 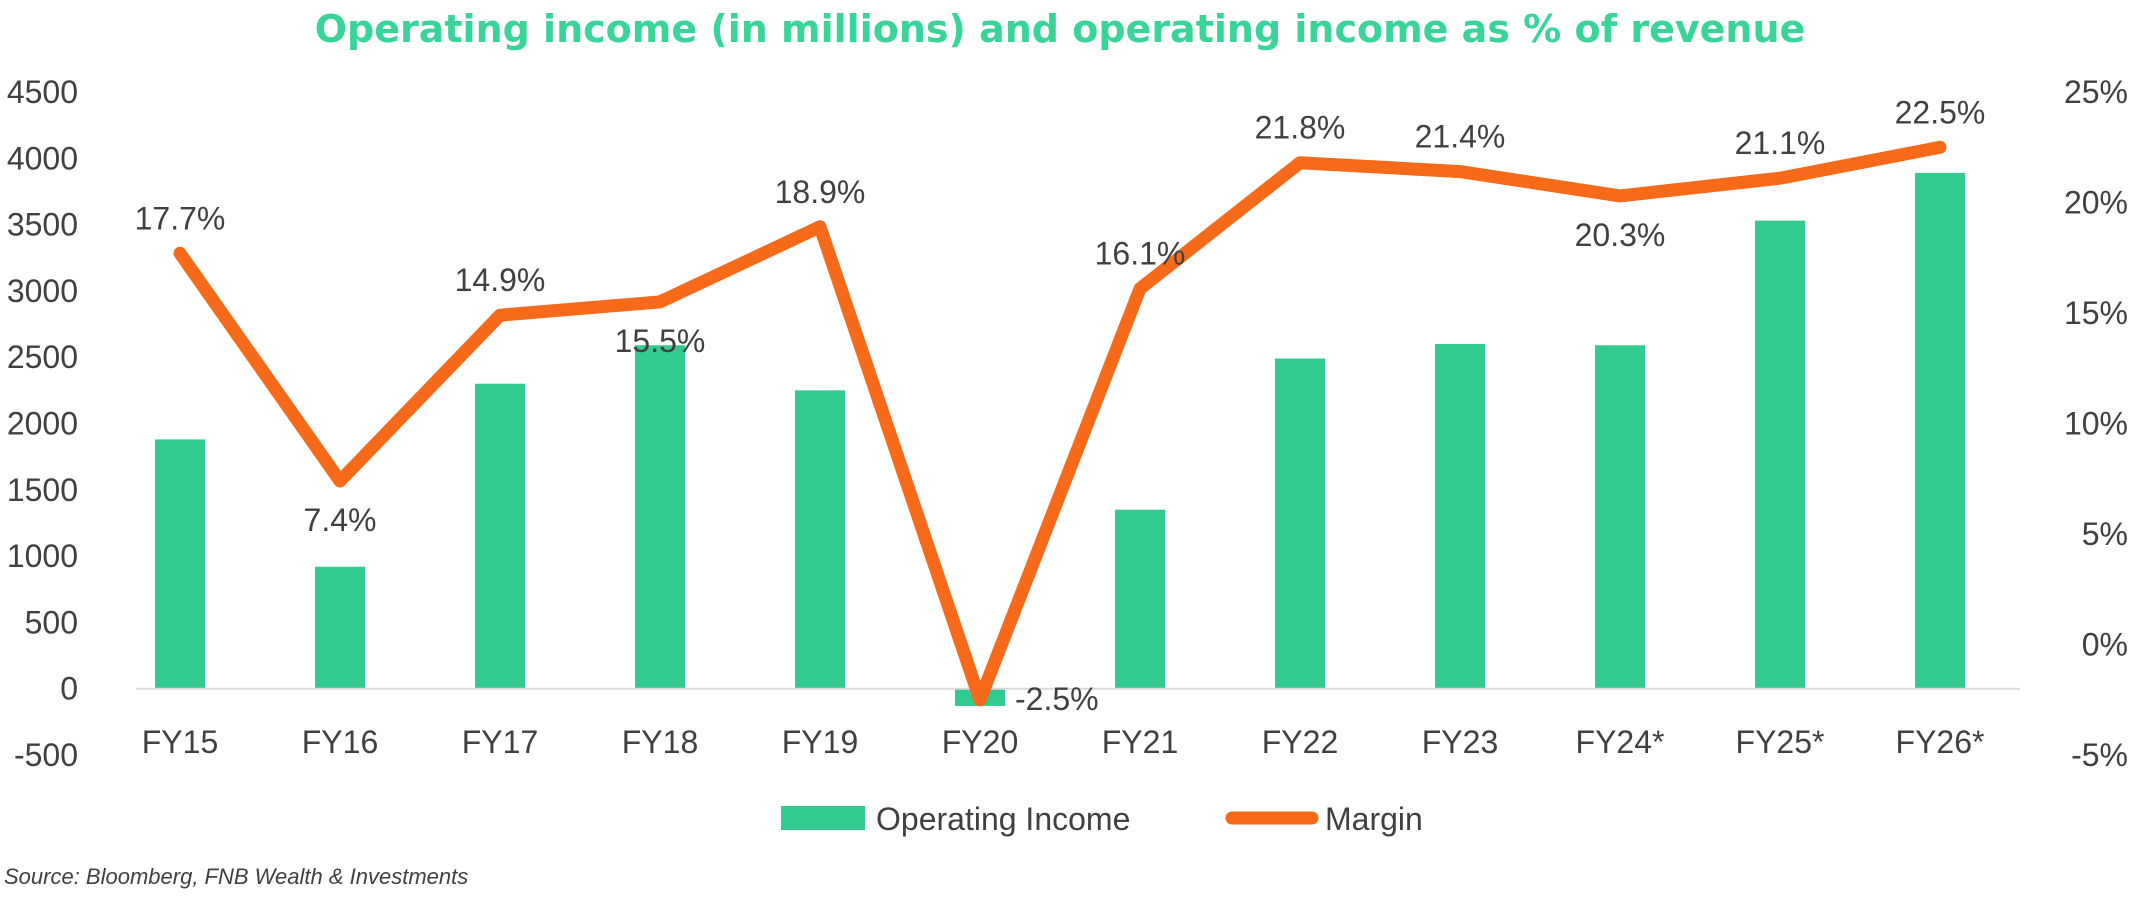 I want to click on y-left-tick-label: -500, so click(x=46, y=755).